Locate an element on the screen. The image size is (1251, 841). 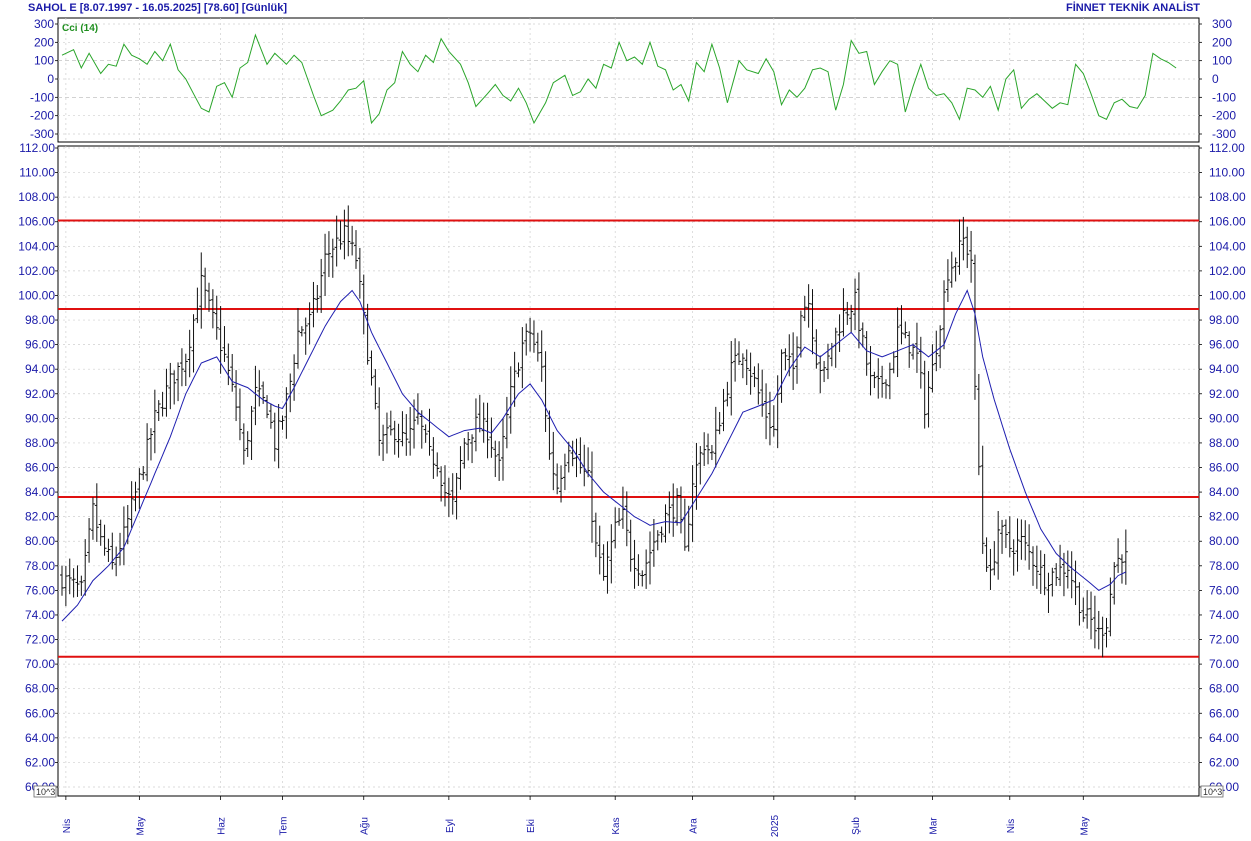
unit-box-left is located at coordinates (45, 791).